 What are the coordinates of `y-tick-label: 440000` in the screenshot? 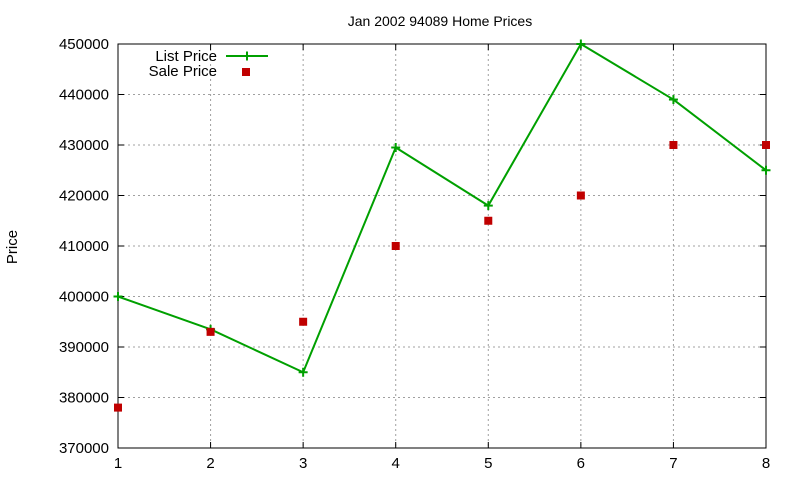 It's located at (84, 95).